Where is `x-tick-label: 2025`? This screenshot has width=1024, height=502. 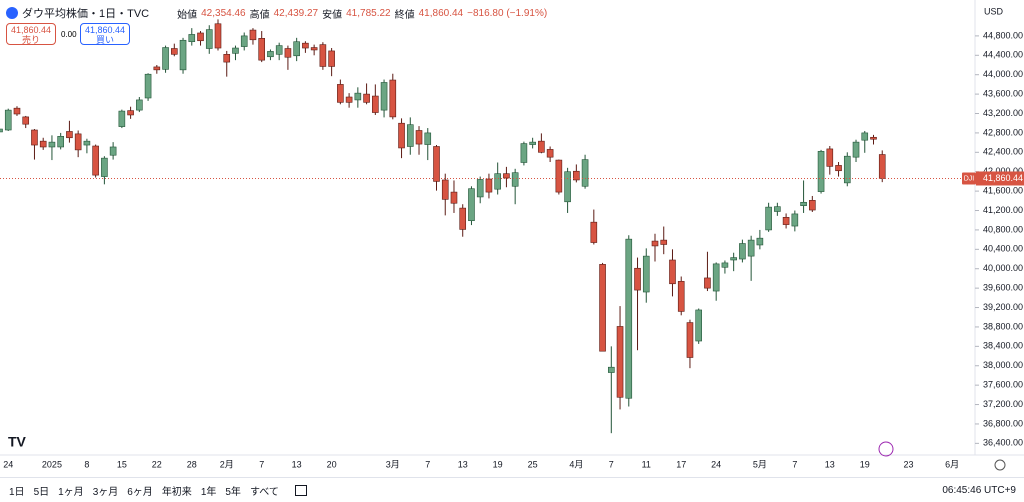 x-tick-label: 2025 is located at coordinates (52, 464).